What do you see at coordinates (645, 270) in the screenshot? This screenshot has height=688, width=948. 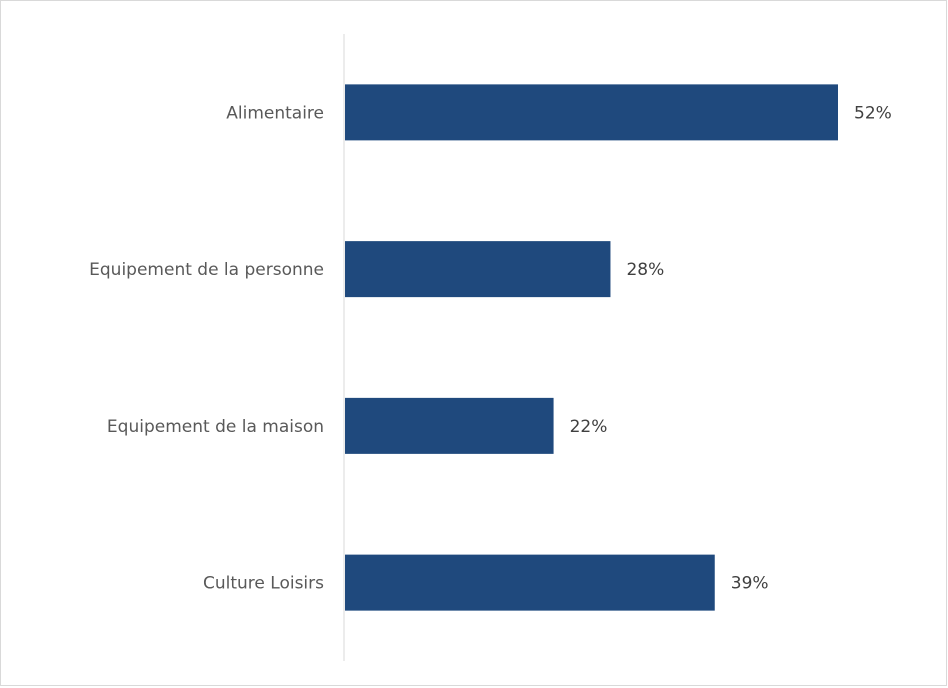 I see `data-label-2: 28%` at bounding box center [645, 270].